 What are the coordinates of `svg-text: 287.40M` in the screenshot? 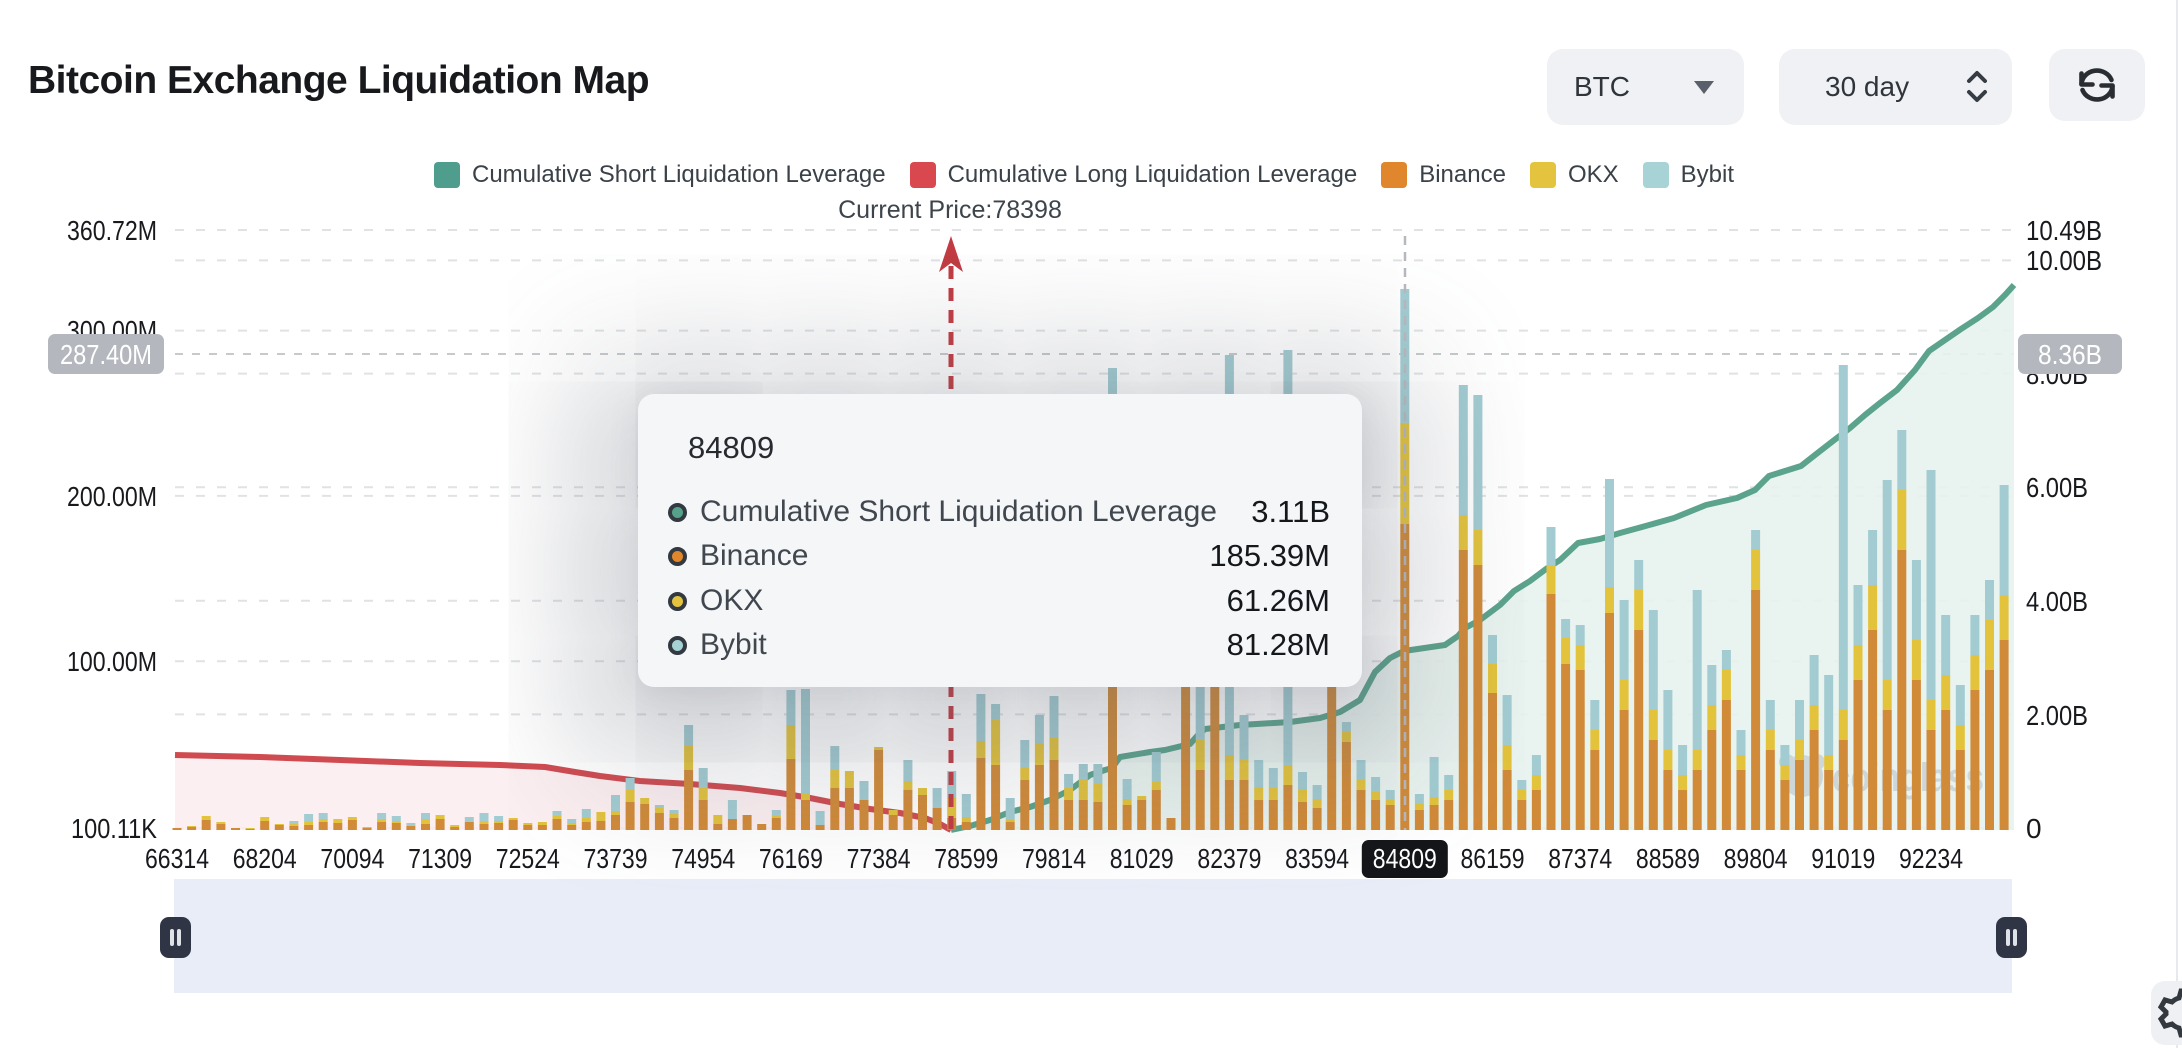 It's located at (106, 354).